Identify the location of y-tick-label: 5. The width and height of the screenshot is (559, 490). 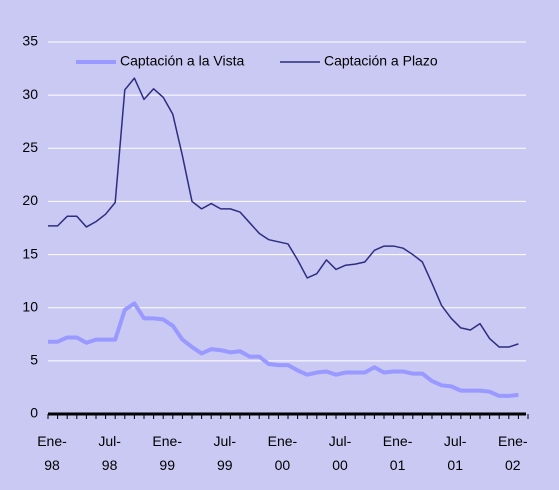
(34, 360).